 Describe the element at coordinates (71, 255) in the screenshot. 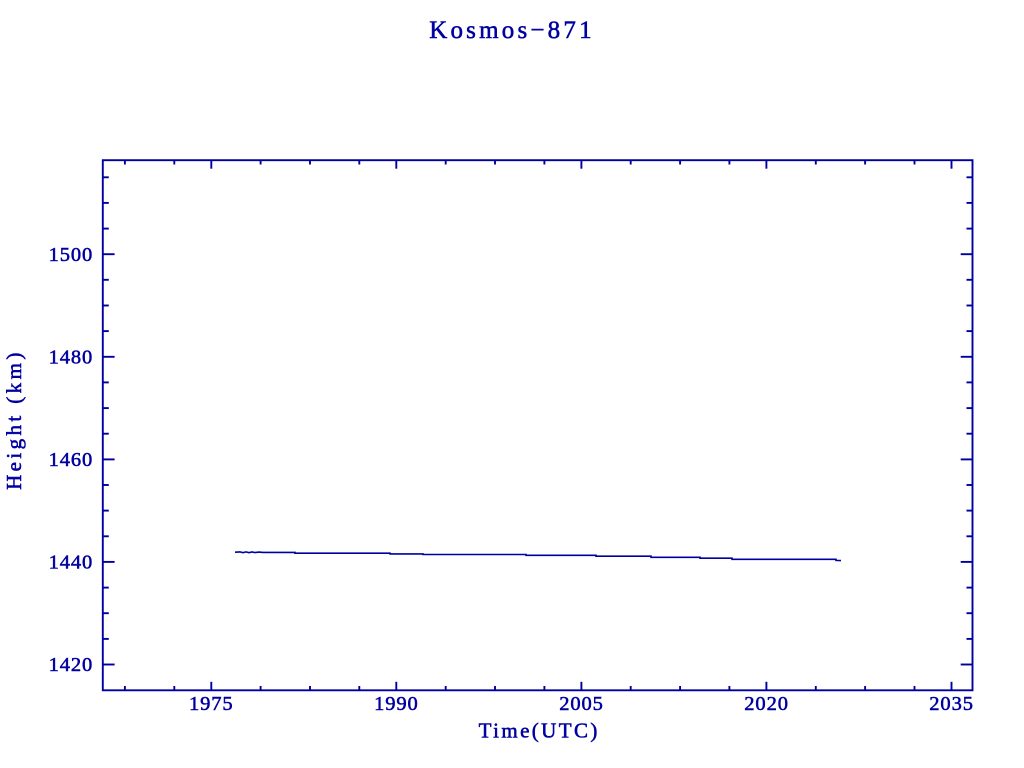

I see `svg-text: 1500` at that location.